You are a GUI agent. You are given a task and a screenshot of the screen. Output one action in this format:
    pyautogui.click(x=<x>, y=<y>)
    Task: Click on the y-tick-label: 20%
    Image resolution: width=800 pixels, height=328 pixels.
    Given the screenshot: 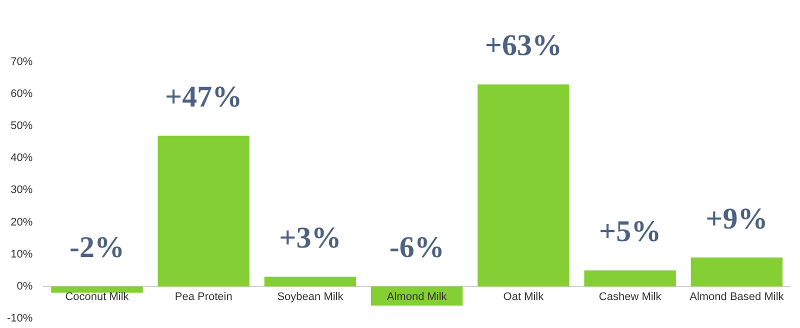 What is the action you would take?
    pyautogui.click(x=21, y=222)
    